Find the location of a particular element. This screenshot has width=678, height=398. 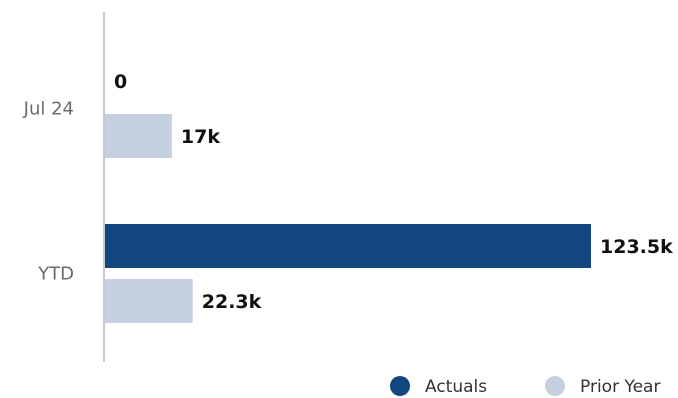

category-label: Jul 24 is located at coordinates (48, 109).